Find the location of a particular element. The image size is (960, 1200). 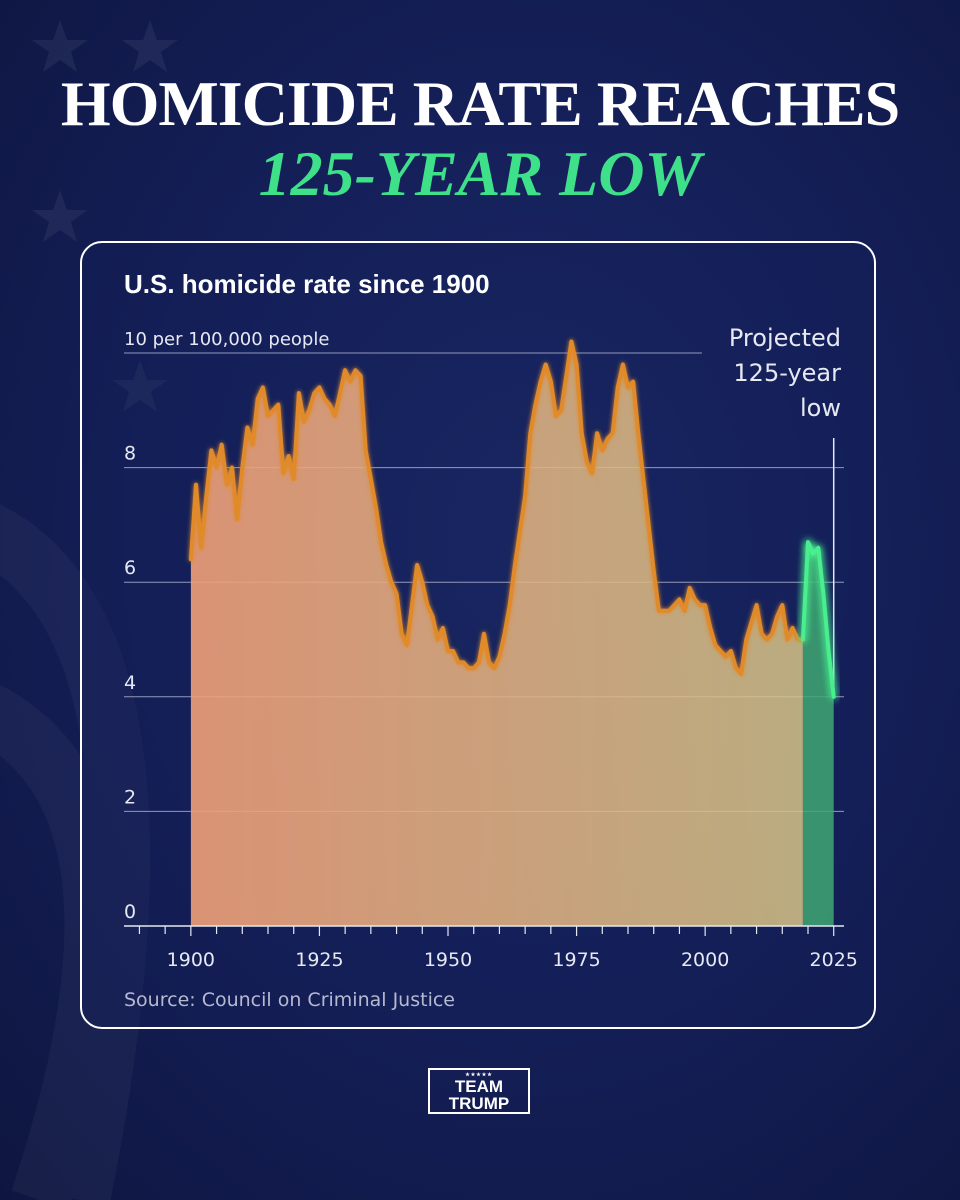

annotation-line-2: 125-year is located at coordinates (787, 373).